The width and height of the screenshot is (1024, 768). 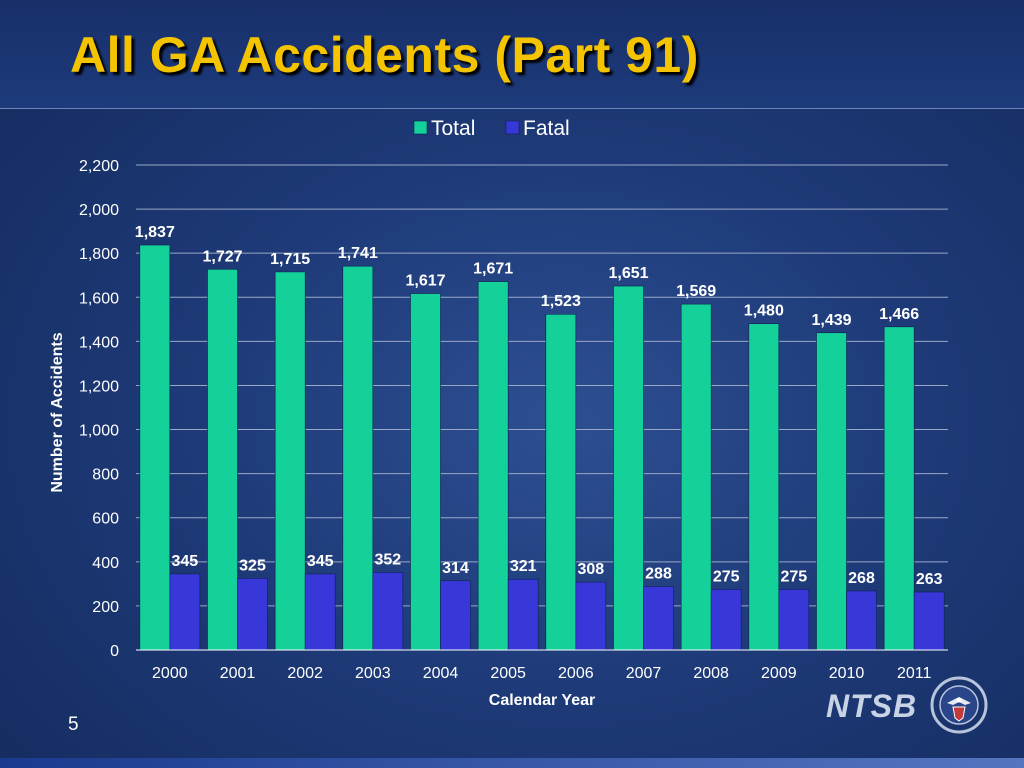 I want to click on legend-swatch-fatal, so click(x=512, y=127).